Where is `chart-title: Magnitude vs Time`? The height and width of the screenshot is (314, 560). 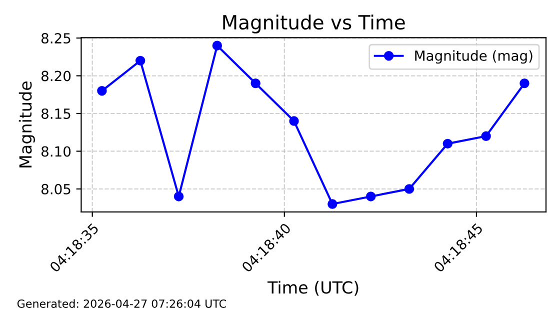
chart-title: Magnitude vs Time is located at coordinates (314, 24).